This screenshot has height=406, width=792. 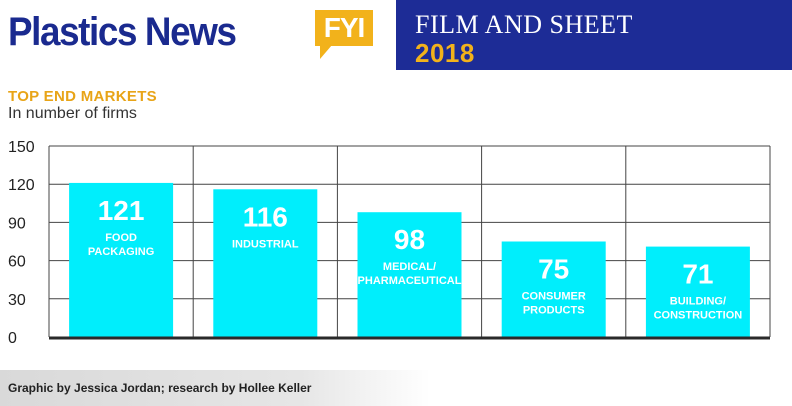 I want to click on chart-title: TOP END MARKETS, so click(x=82, y=96).